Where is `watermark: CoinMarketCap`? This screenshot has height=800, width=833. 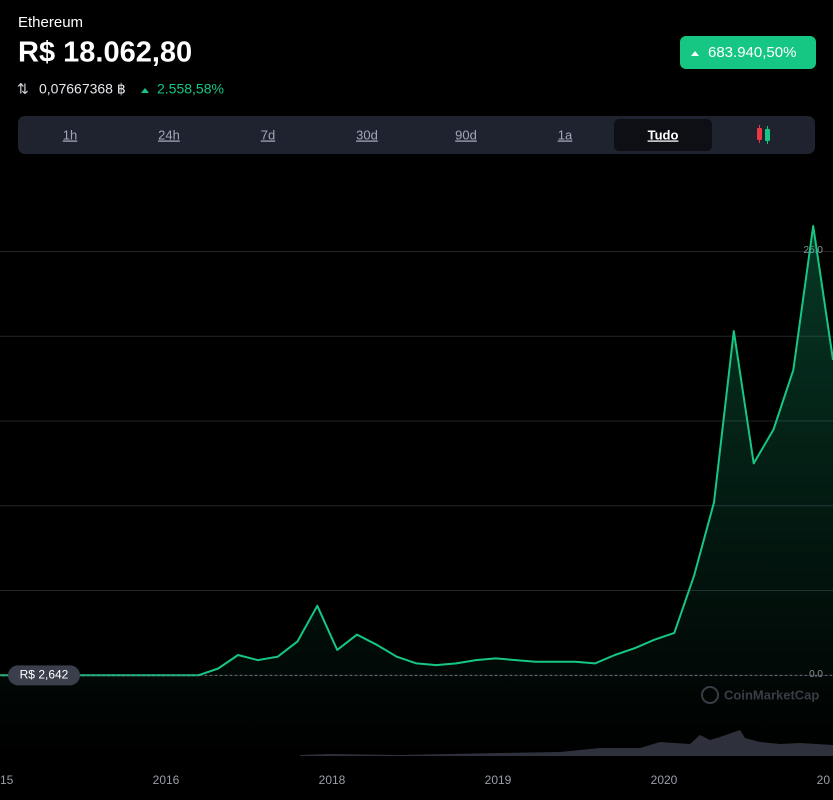
watermark: CoinMarketCap is located at coordinates (771, 694).